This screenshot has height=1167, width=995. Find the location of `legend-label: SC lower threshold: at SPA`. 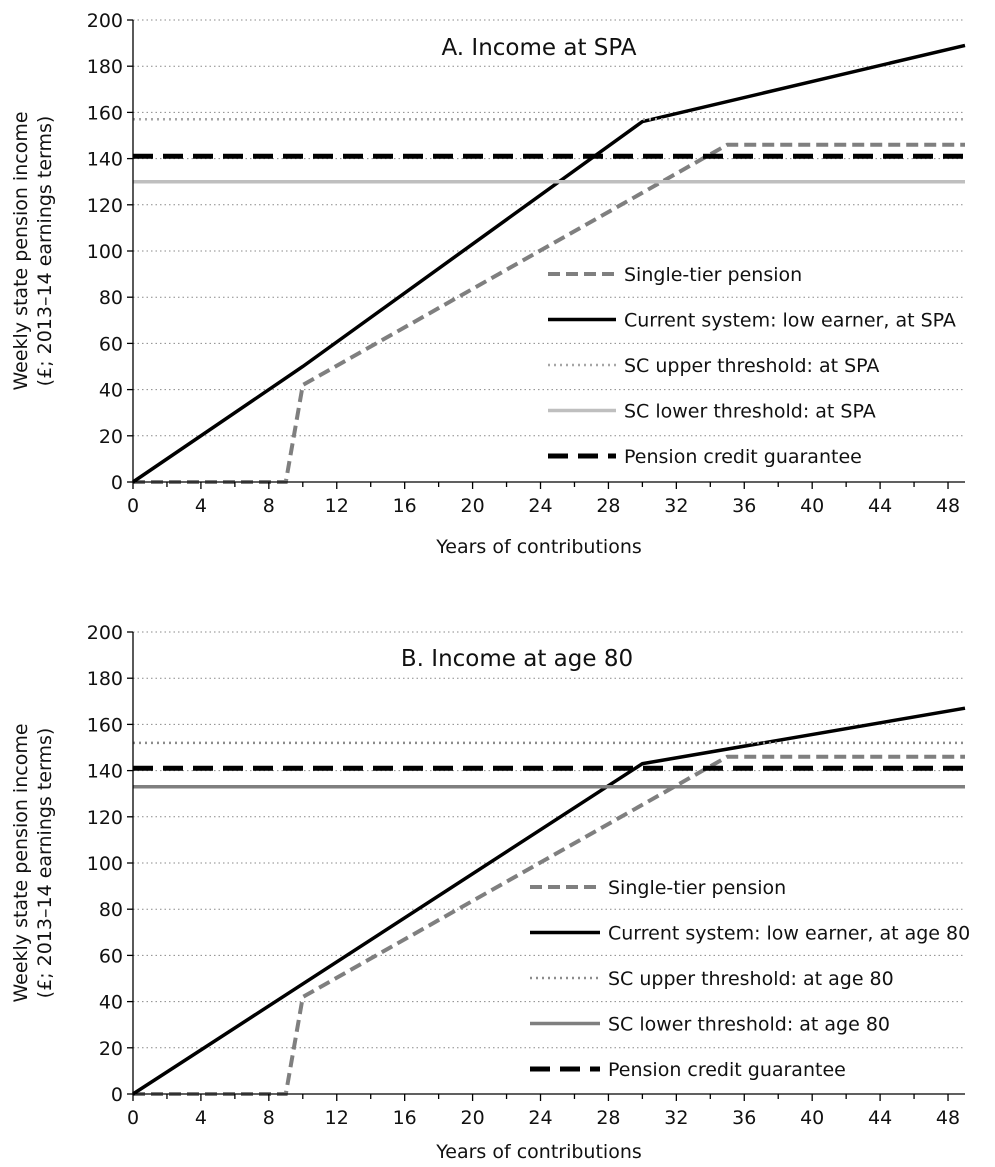

legend-label: SC lower threshold: at SPA is located at coordinates (750, 412).